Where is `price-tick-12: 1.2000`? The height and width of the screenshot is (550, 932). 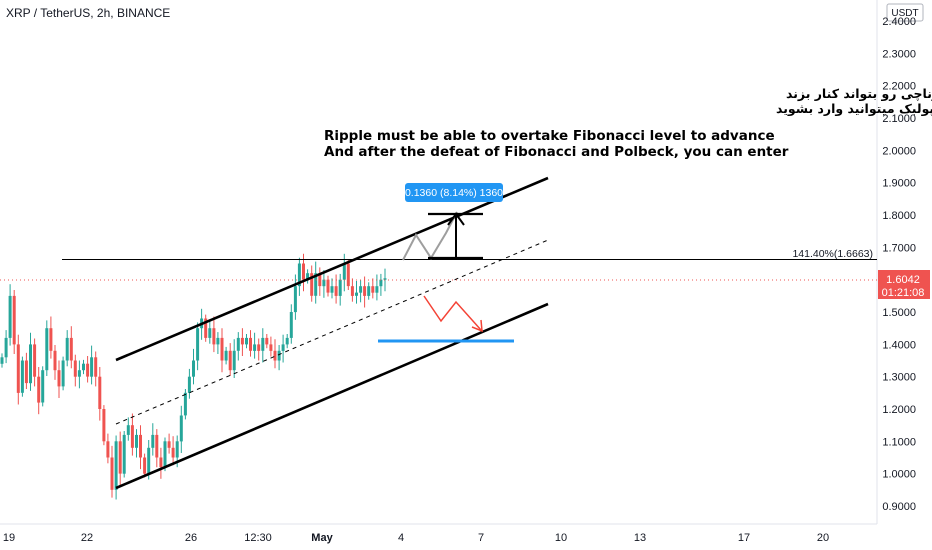 price-tick-12: 1.2000 is located at coordinates (899, 410).